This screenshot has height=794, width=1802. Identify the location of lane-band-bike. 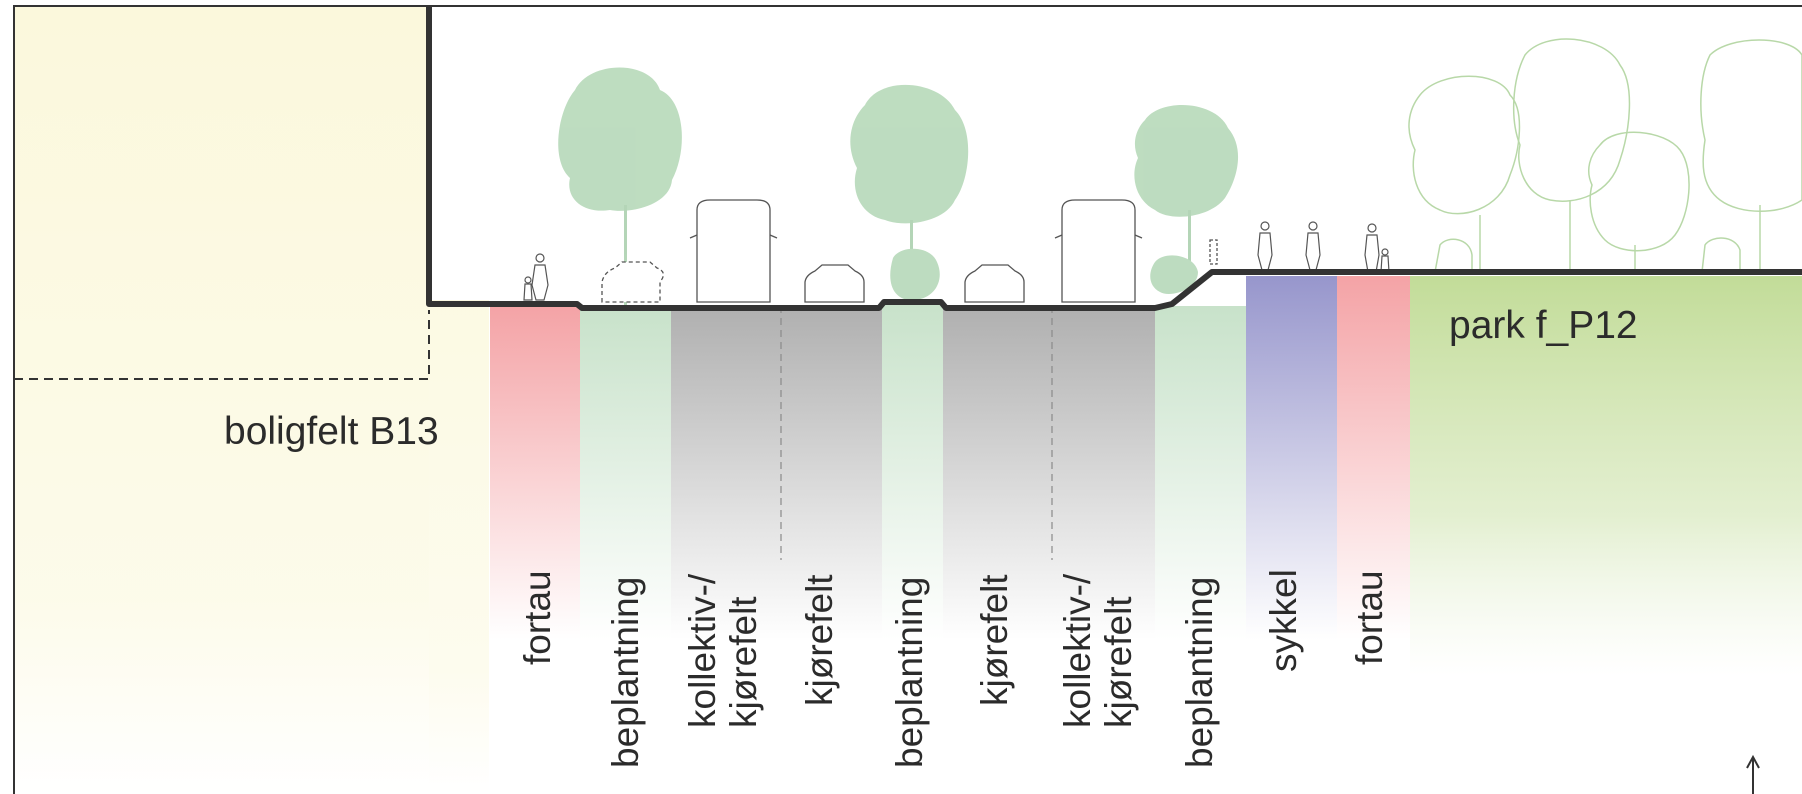
(1291, 458).